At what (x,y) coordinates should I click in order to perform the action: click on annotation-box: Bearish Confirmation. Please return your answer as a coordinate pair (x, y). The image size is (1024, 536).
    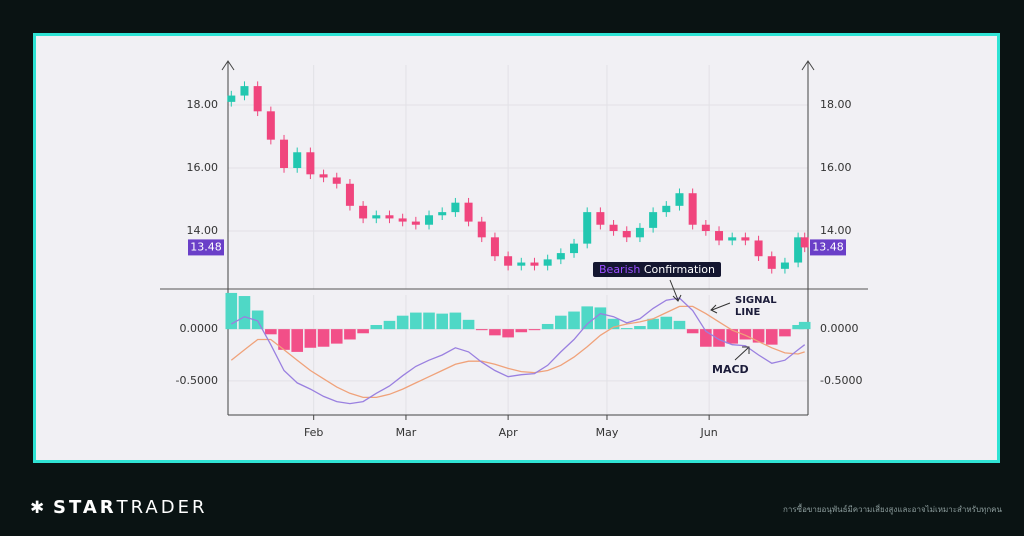
    Looking at the image, I should click on (657, 269).